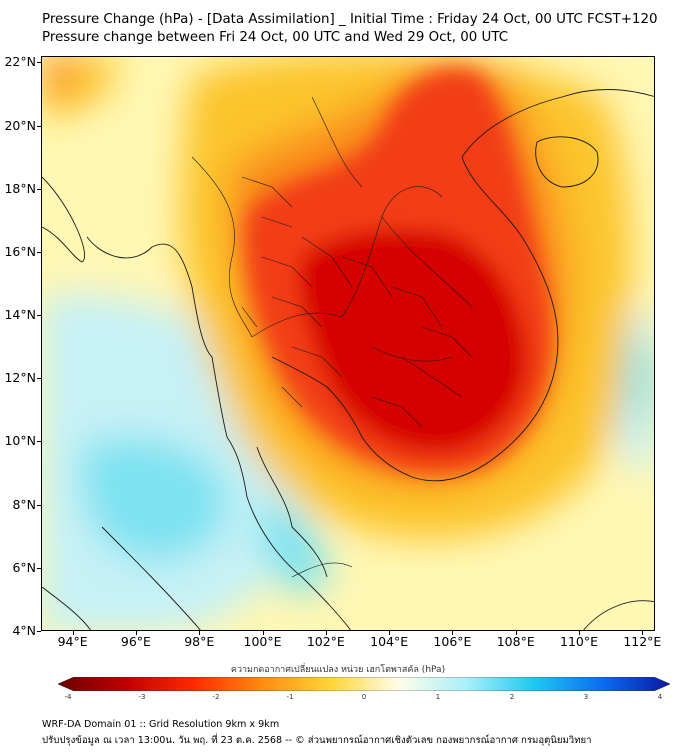 The image size is (676, 756). What do you see at coordinates (135, 641) in the screenshot?
I see `lon-label: 96°E` at bounding box center [135, 641].